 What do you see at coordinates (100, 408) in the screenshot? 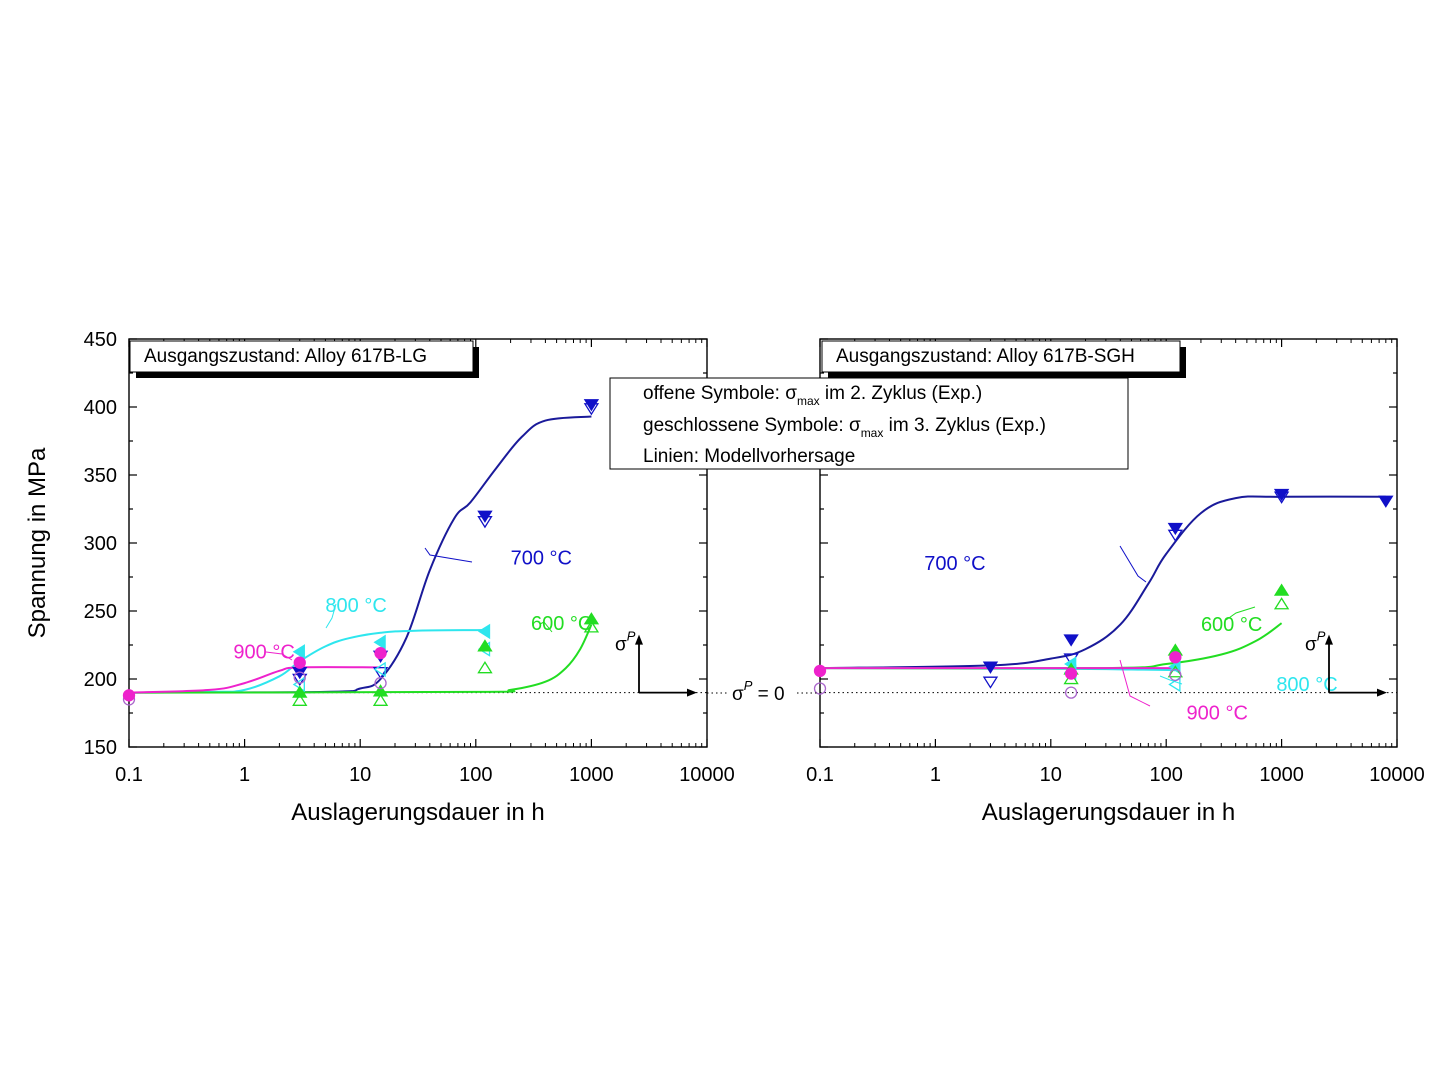
I see `y-tick-label: 400` at bounding box center [100, 408].